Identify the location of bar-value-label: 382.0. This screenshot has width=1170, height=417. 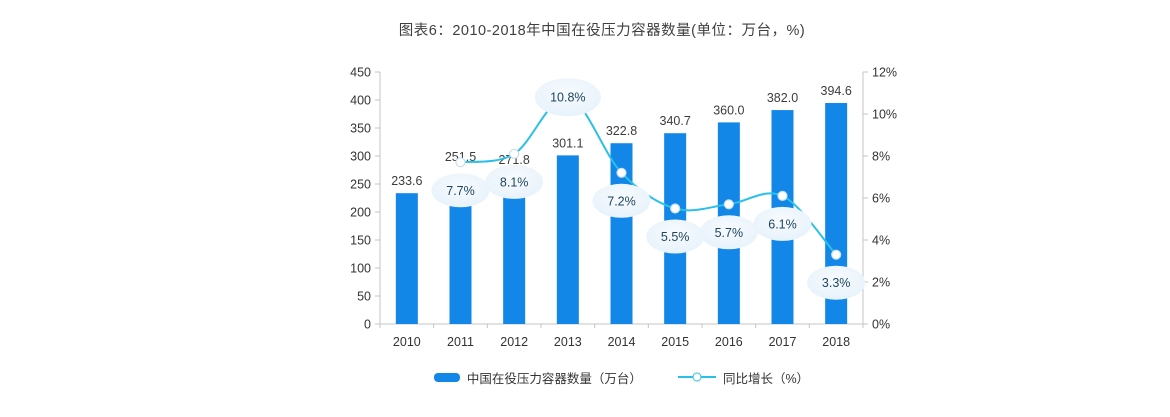
(782, 98).